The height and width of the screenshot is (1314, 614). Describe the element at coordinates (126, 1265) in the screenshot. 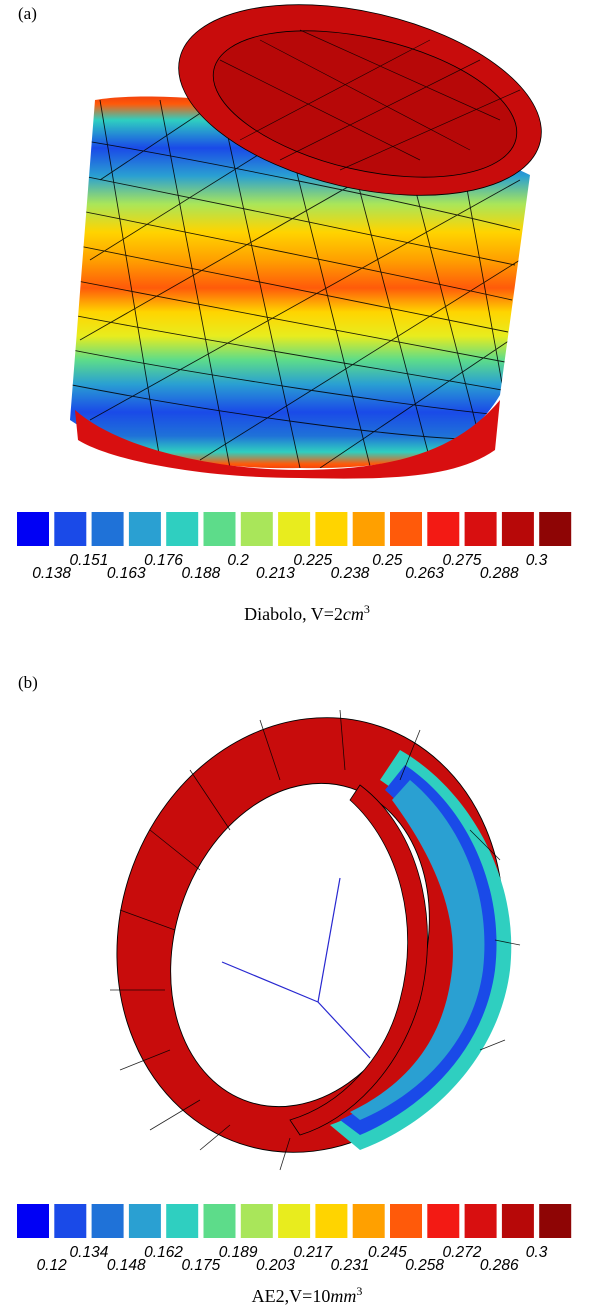

I see `colorbar-tick-lower: 0.148` at that location.